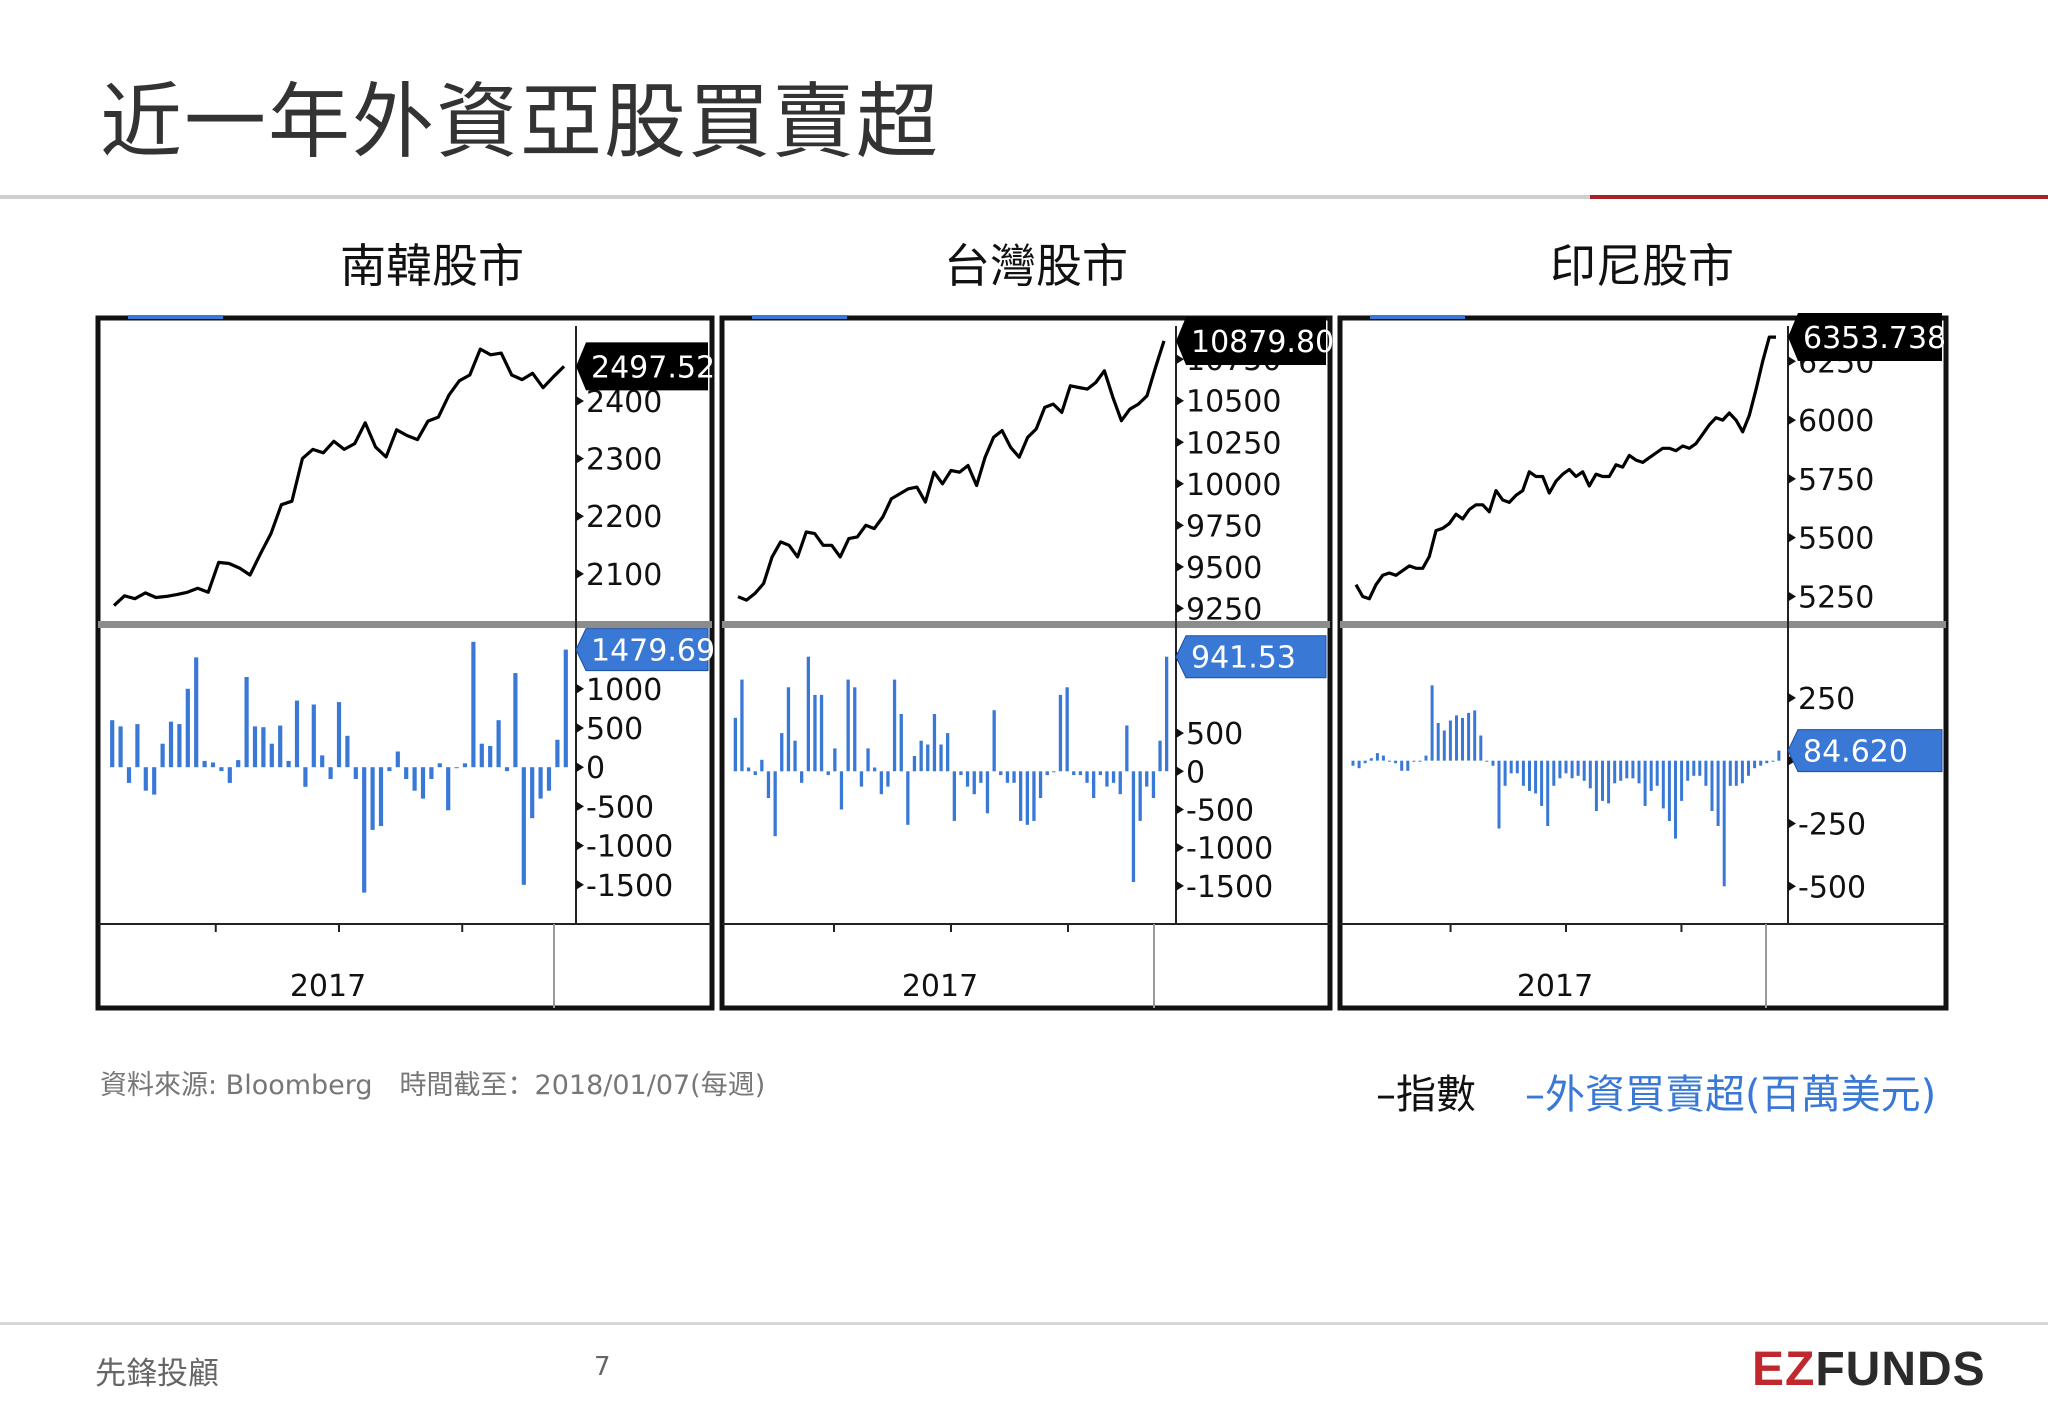 The image size is (2048, 1414). Describe the element at coordinates (405, 624) in the screenshot. I see `panel-separator` at that location.